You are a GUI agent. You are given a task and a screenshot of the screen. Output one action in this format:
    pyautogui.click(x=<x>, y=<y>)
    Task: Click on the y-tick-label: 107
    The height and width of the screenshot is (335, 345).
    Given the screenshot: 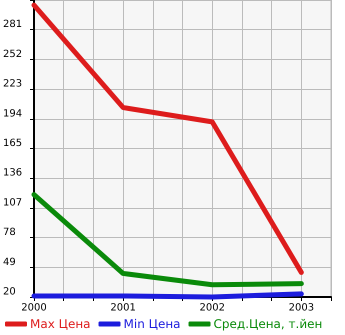 What is the action you would take?
    pyautogui.click(x=12, y=202)
    